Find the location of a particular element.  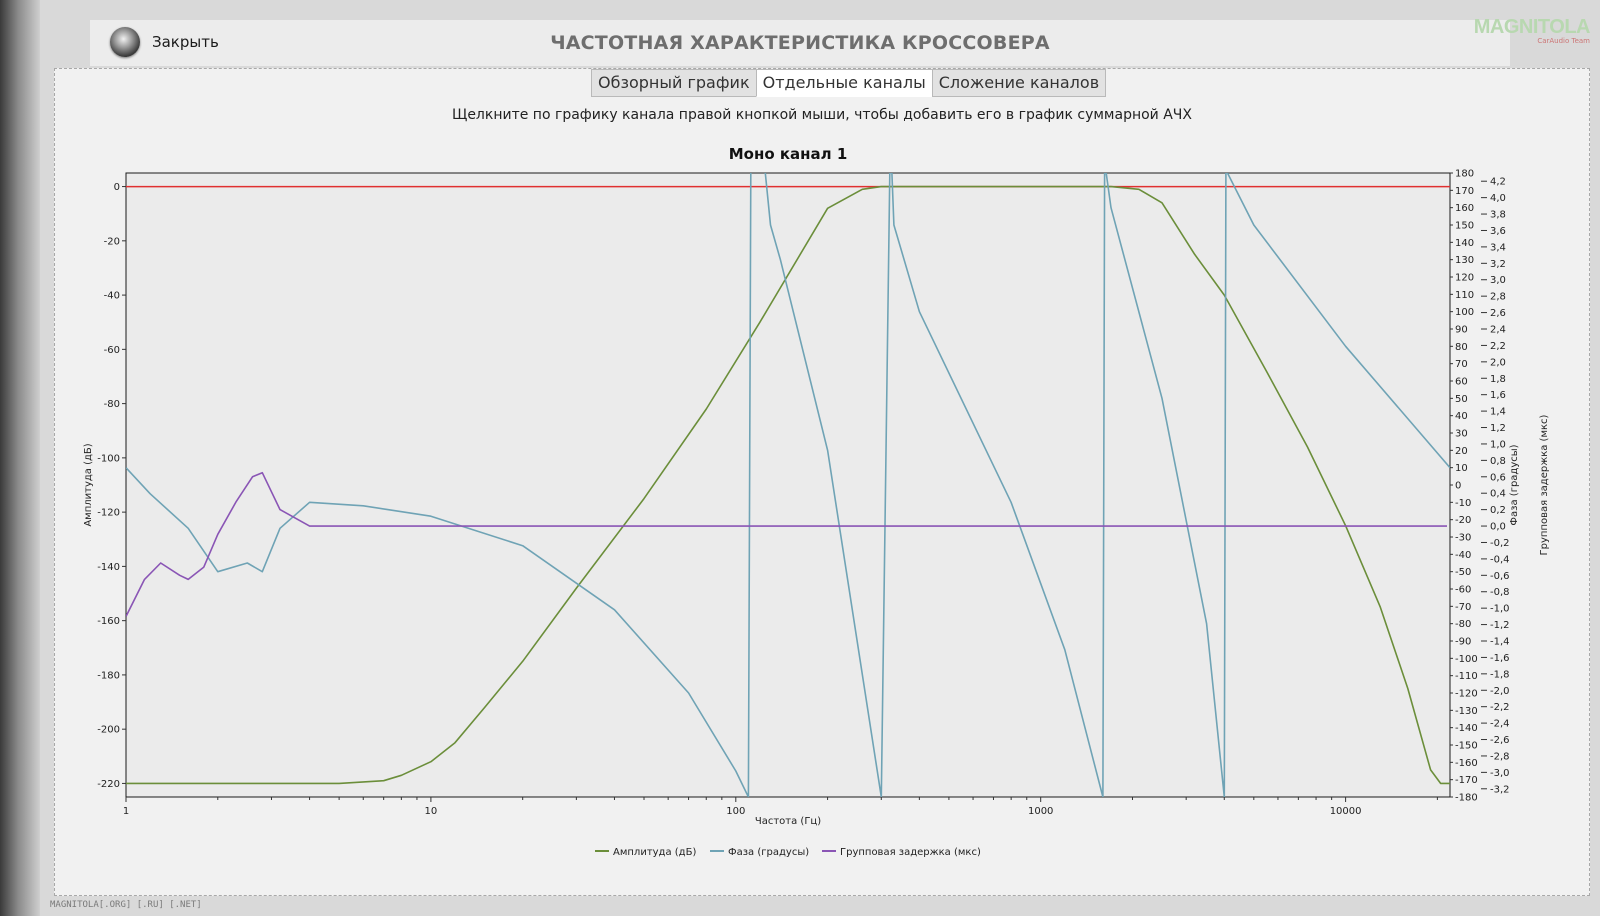

y2-tick-label: 150 is located at coordinates (1464, 226).